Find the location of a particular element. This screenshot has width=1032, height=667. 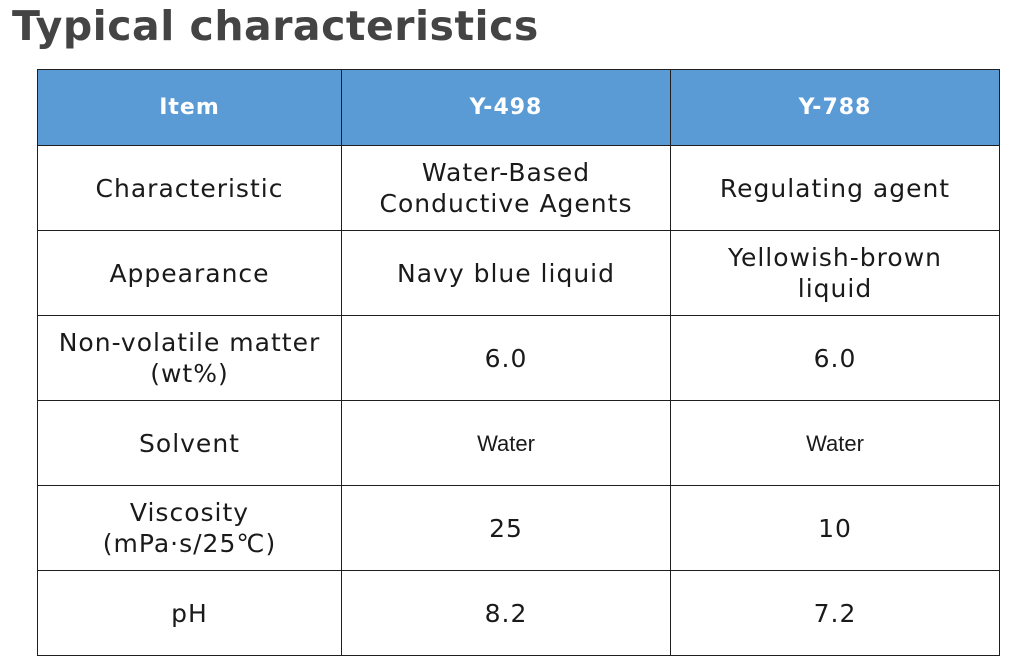

cell-text: Viscosity is located at coordinates (189, 512).